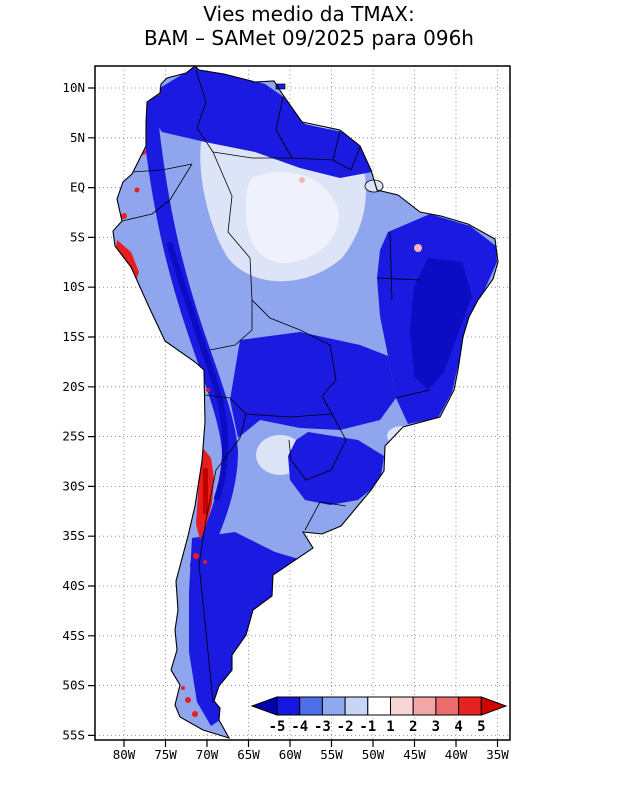  I want to click on colorbar-label: 4, so click(458, 727).